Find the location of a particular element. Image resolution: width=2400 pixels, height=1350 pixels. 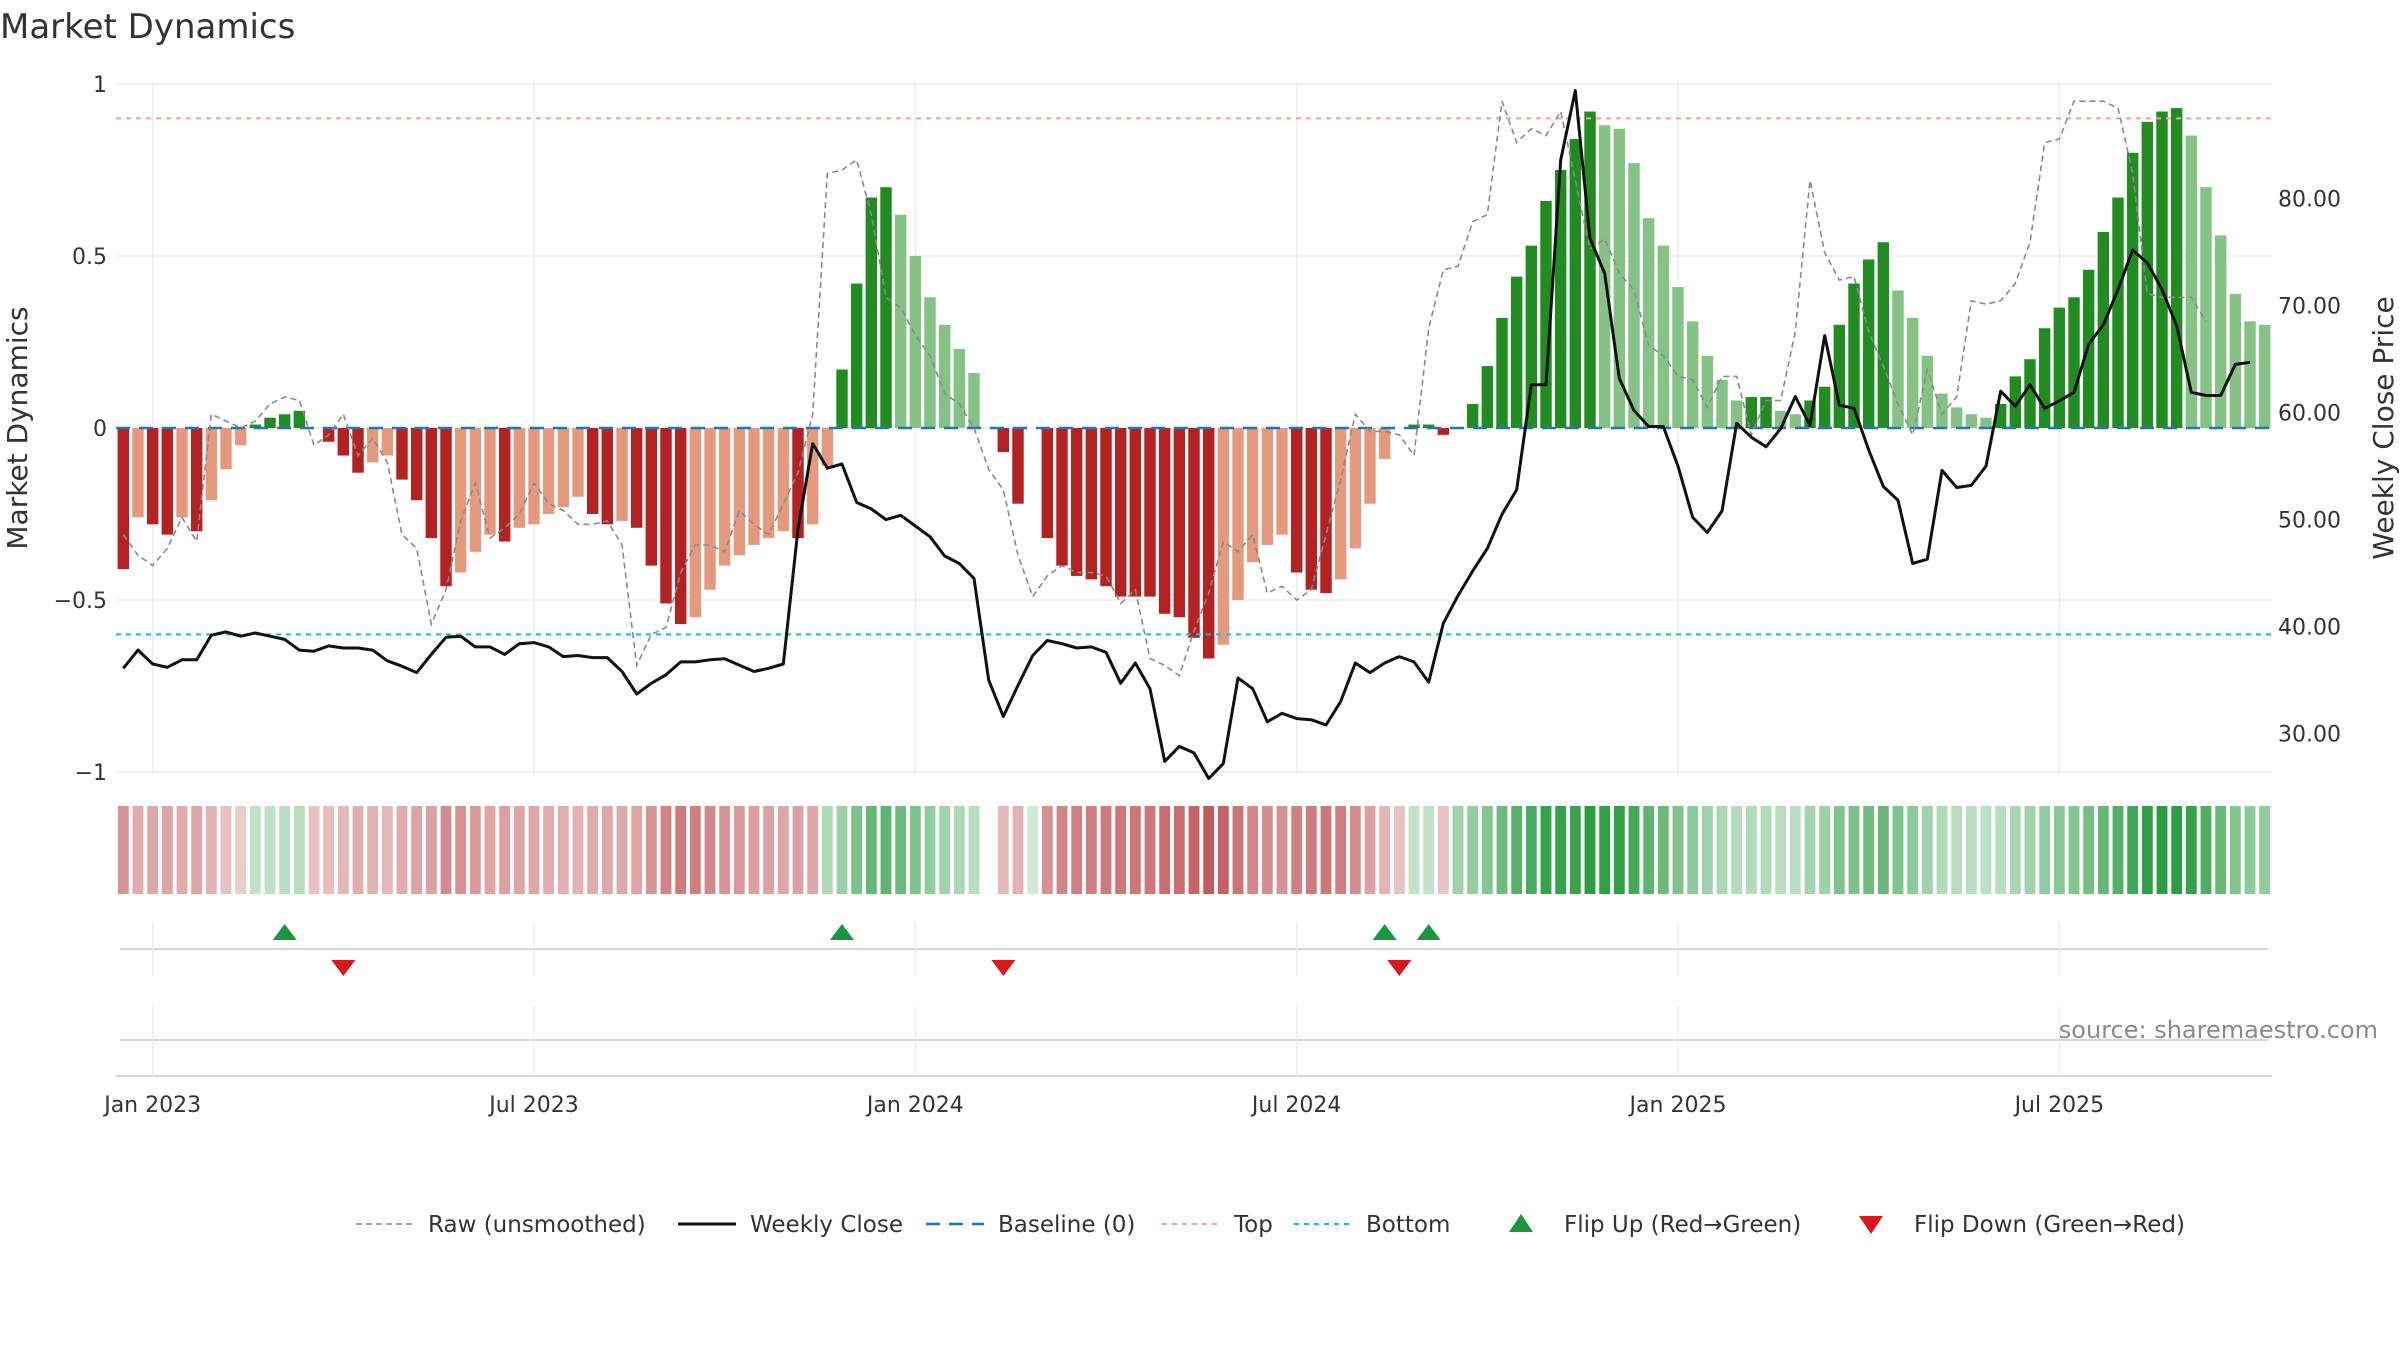

x-tick-label: Jan 2023 is located at coordinates (151, 1105).